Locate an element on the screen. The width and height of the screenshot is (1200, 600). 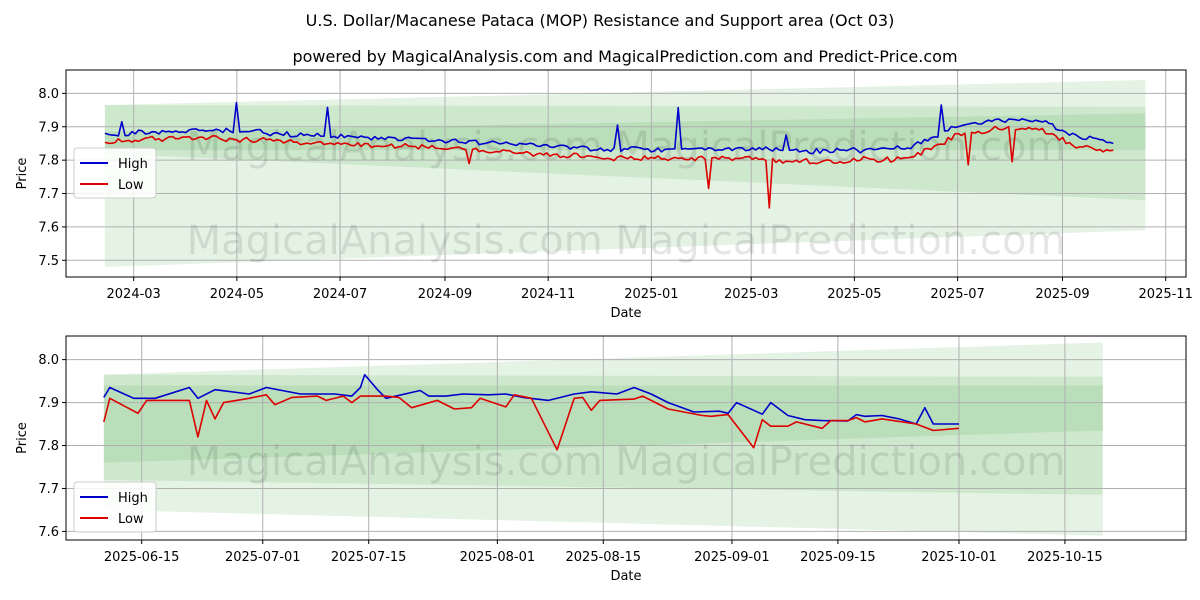
x-tick-label: 2025-10-15 is located at coordinates (1065, 557).